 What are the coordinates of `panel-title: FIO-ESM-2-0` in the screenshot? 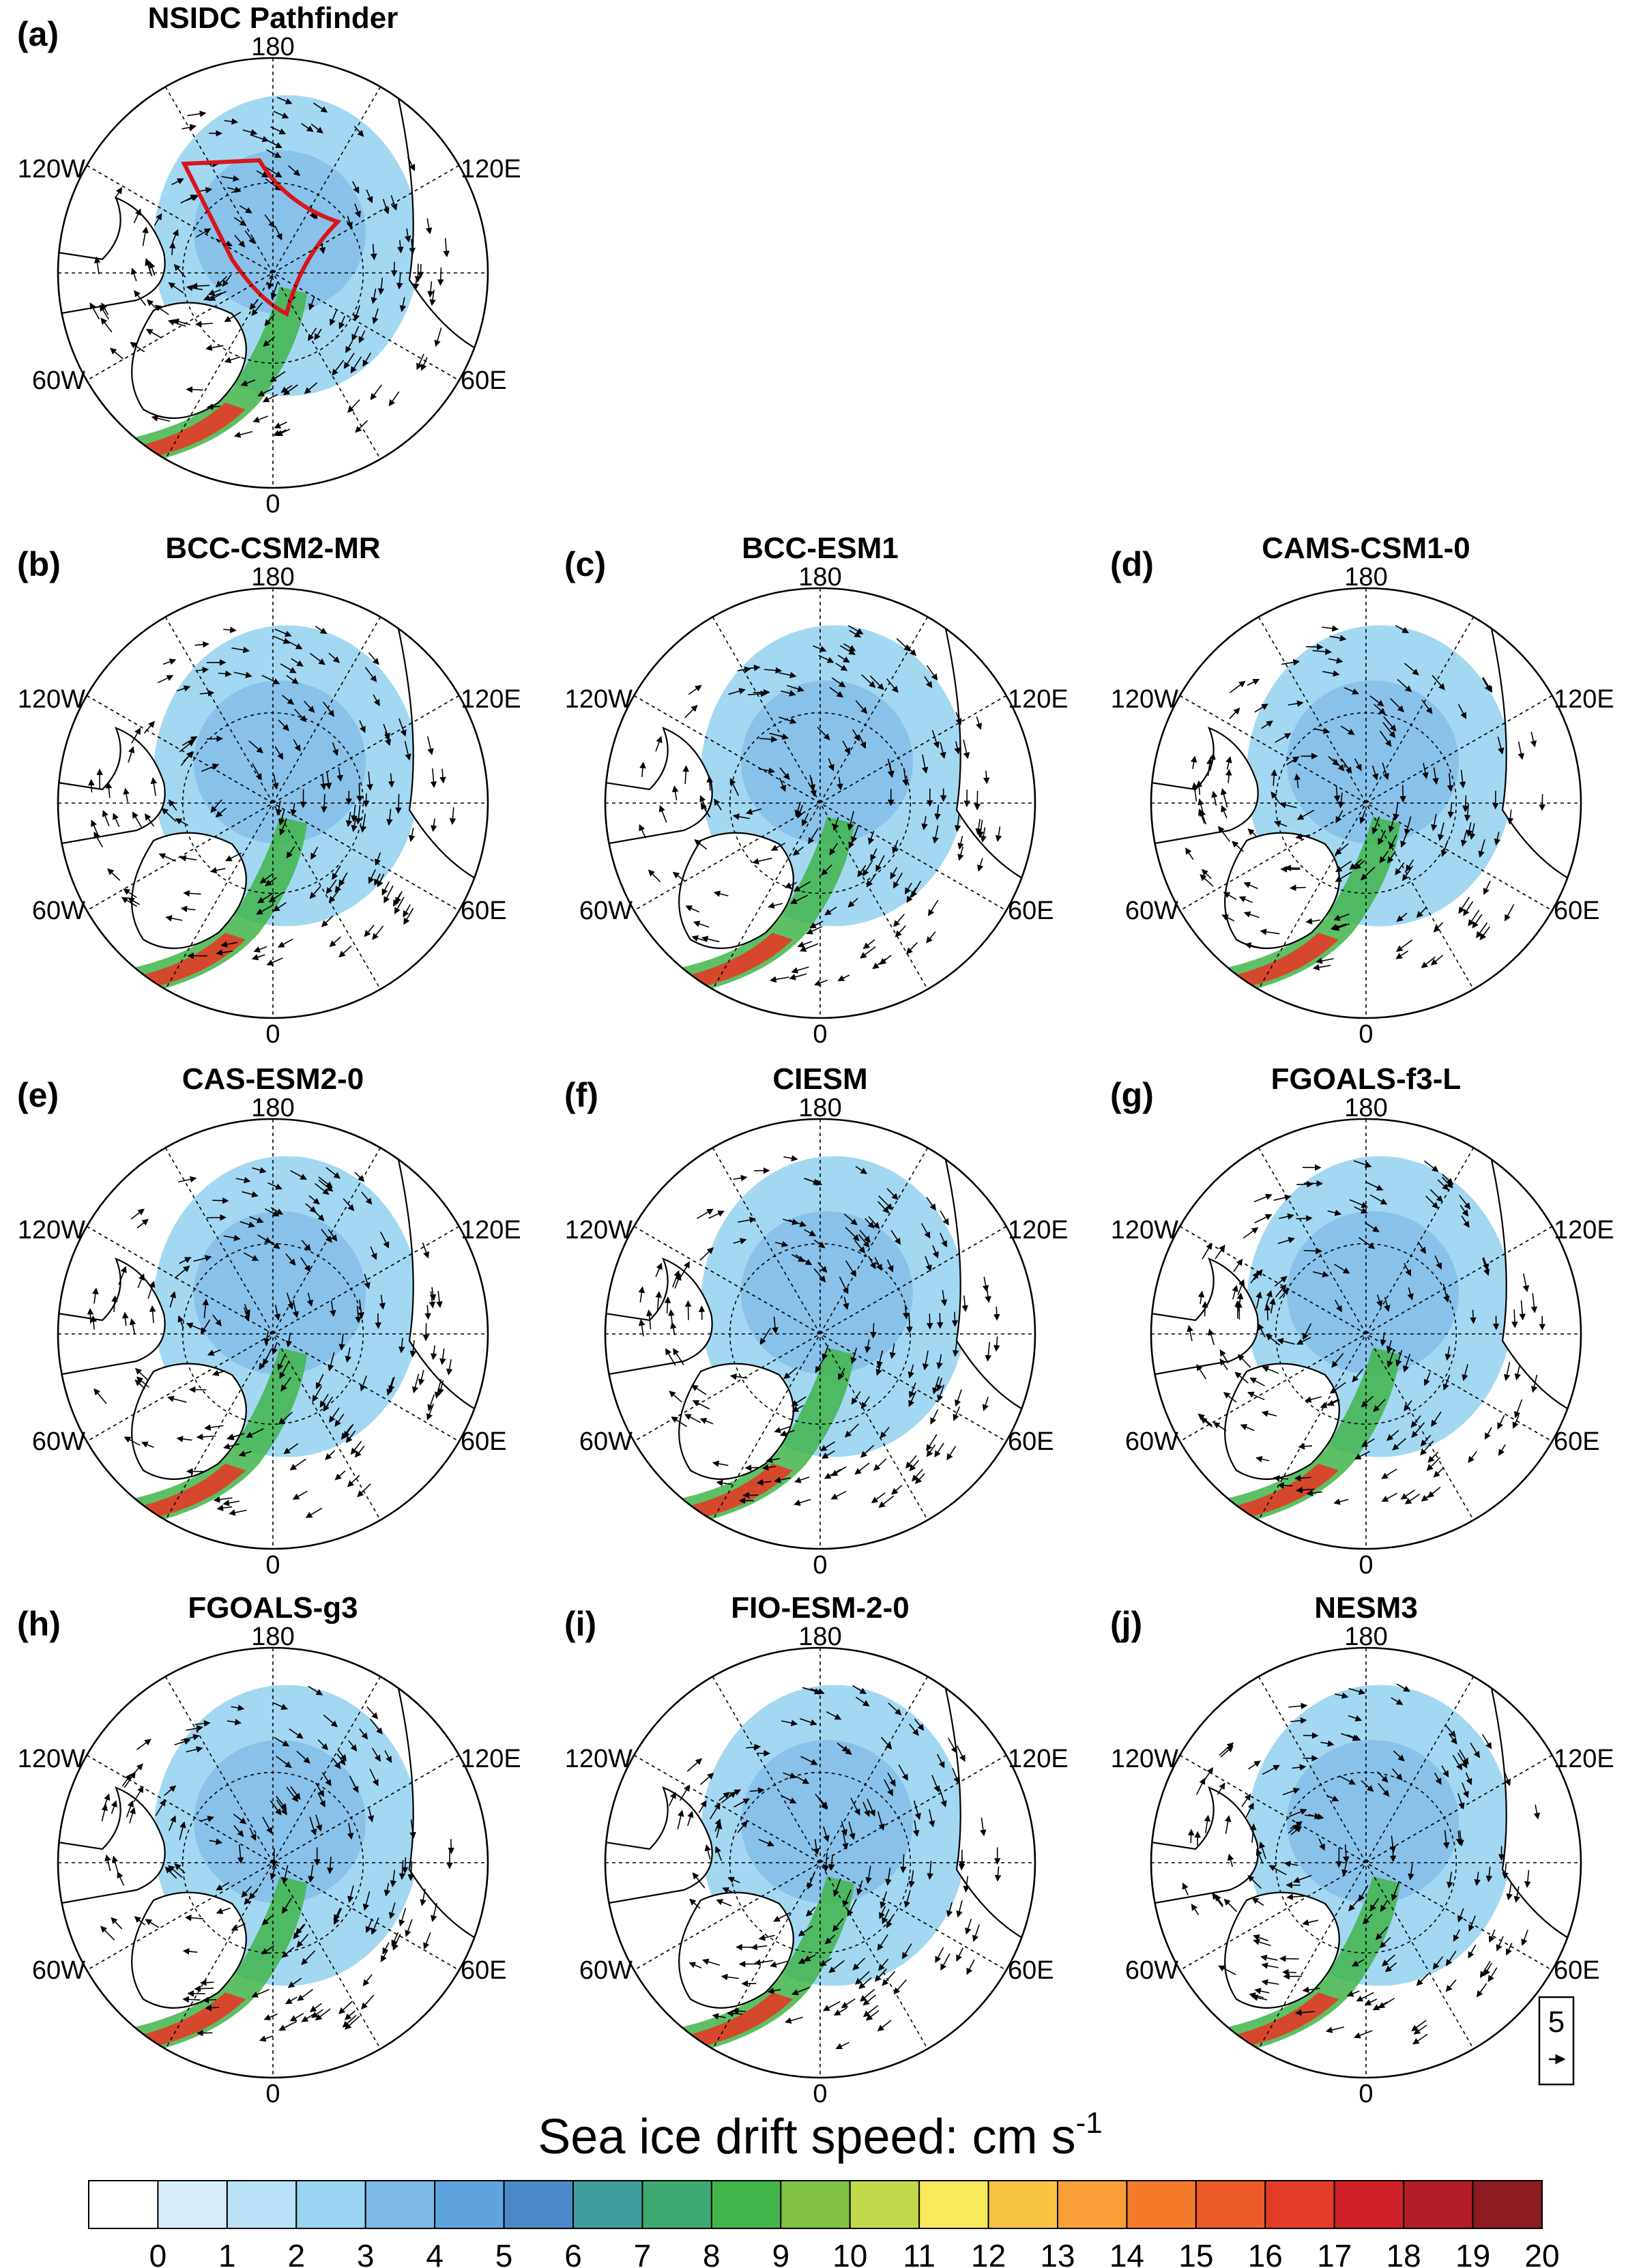 It's located at (820, 1608).